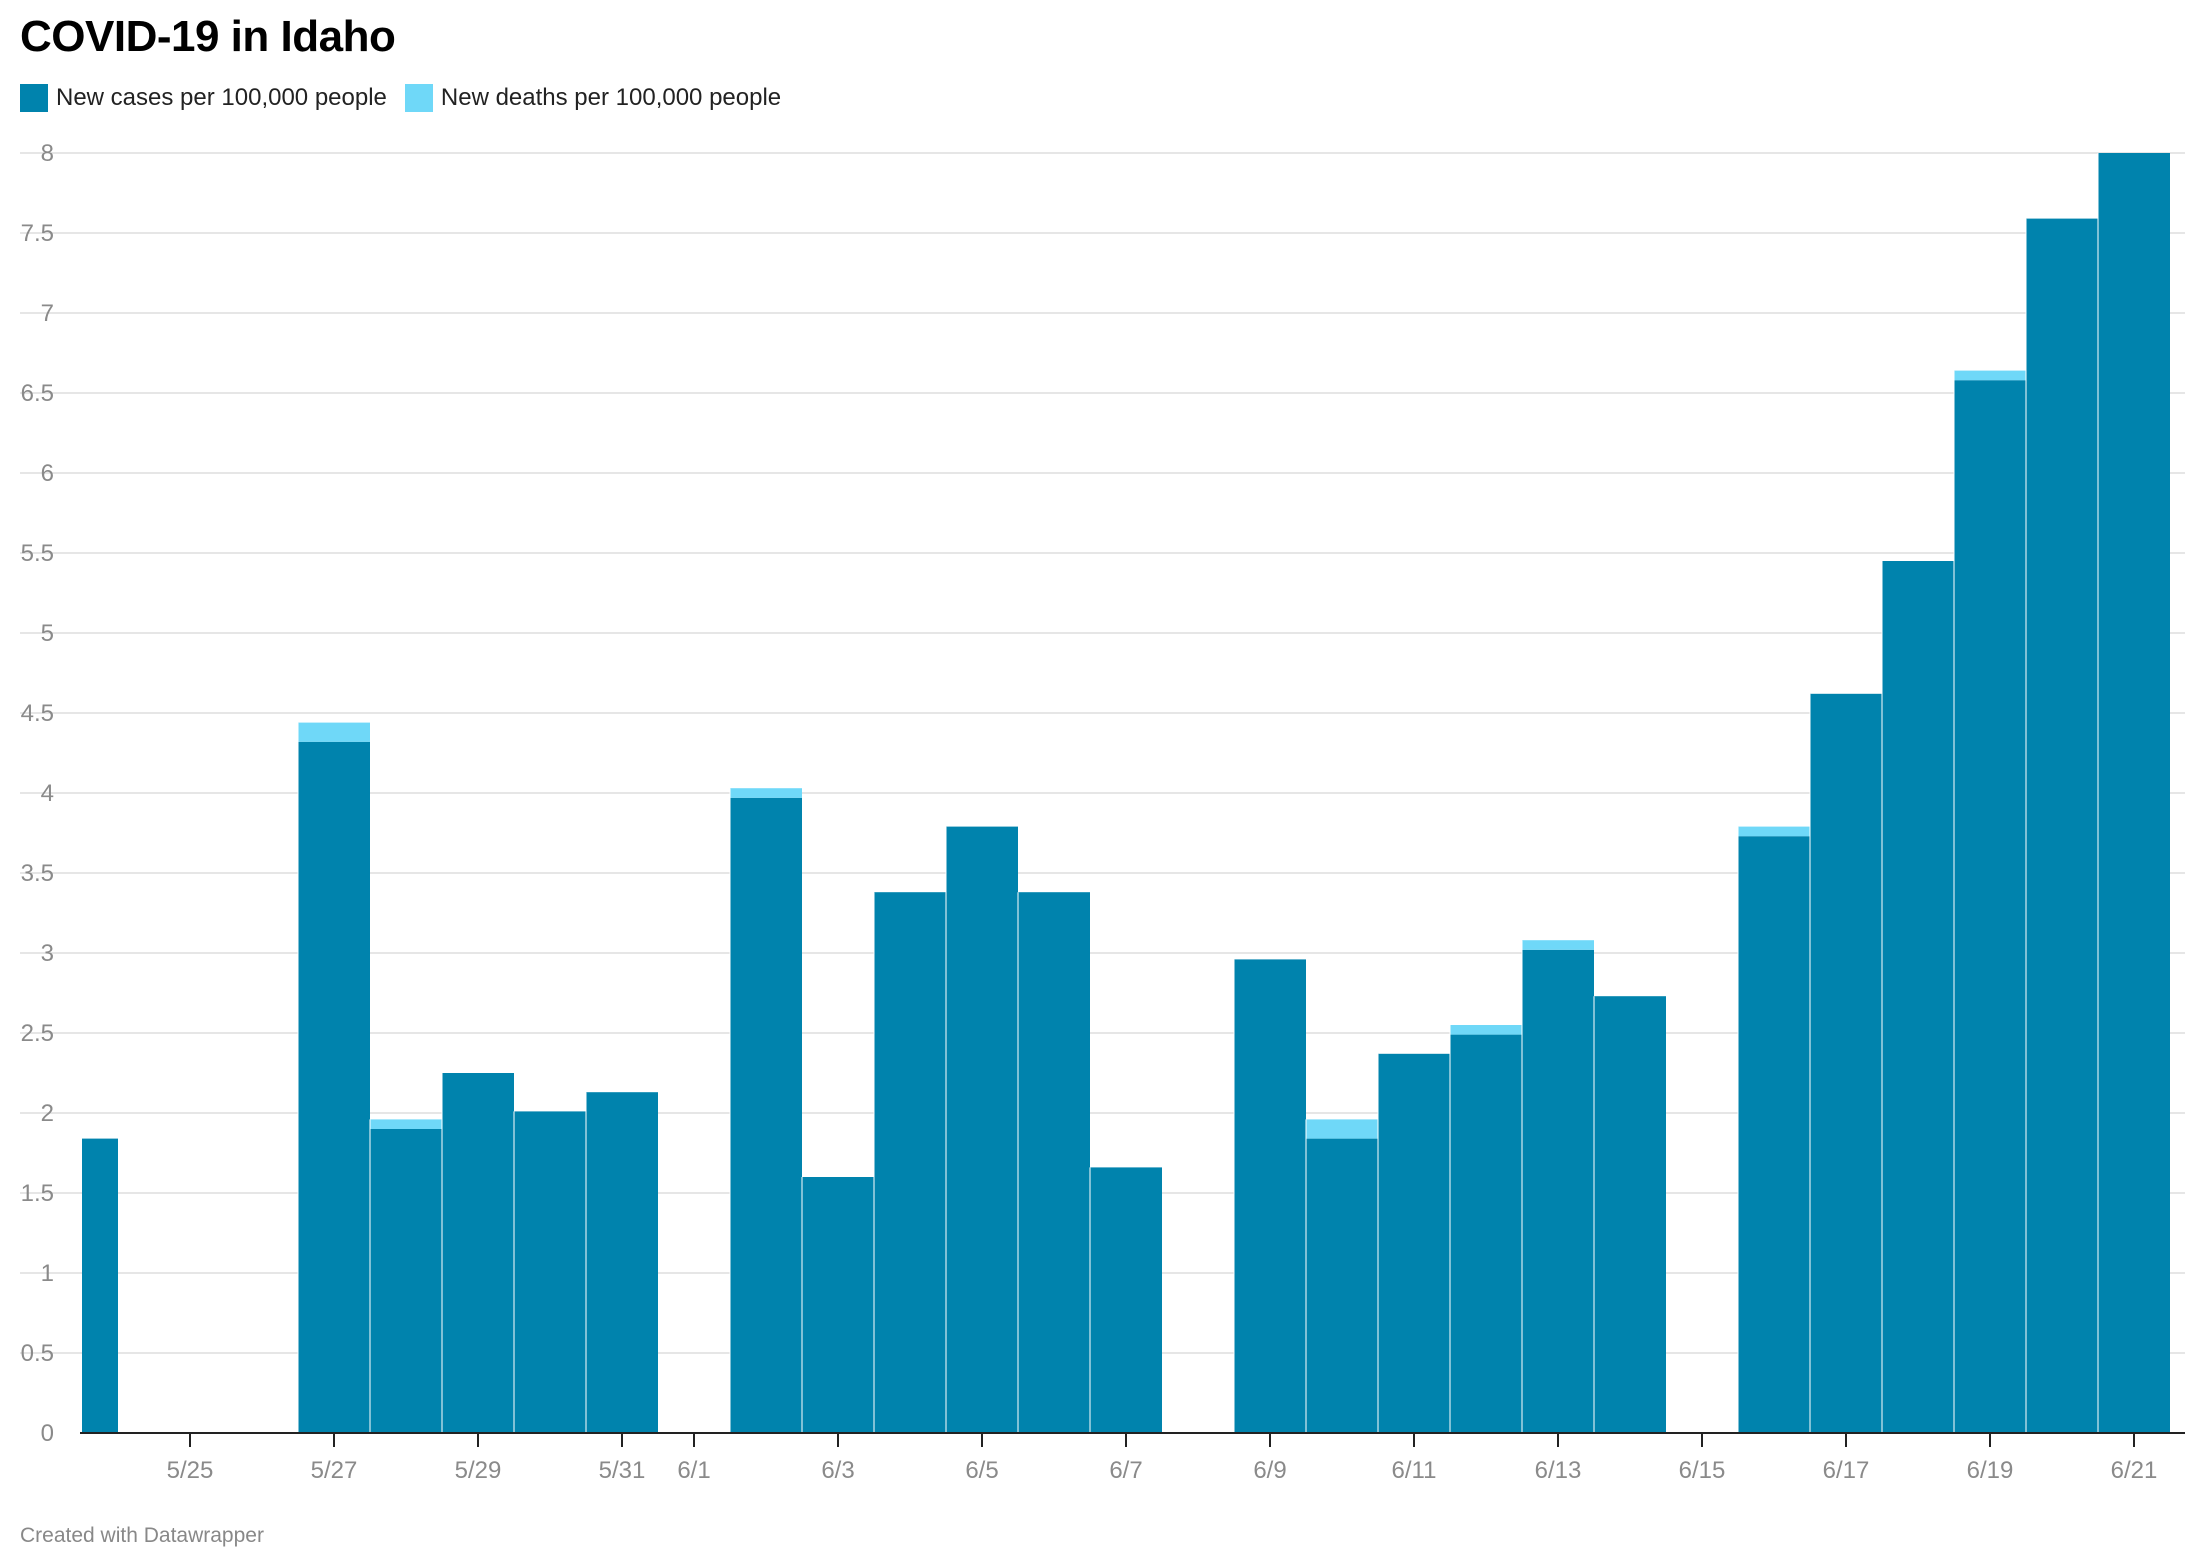 Image resolution: width=2200 pixels, height=1568 pixels. What do you see at coordinates (478, 1470) in the screenshot?
I see `x-tick-label: 5/29` at bounding box center [478, 1470].